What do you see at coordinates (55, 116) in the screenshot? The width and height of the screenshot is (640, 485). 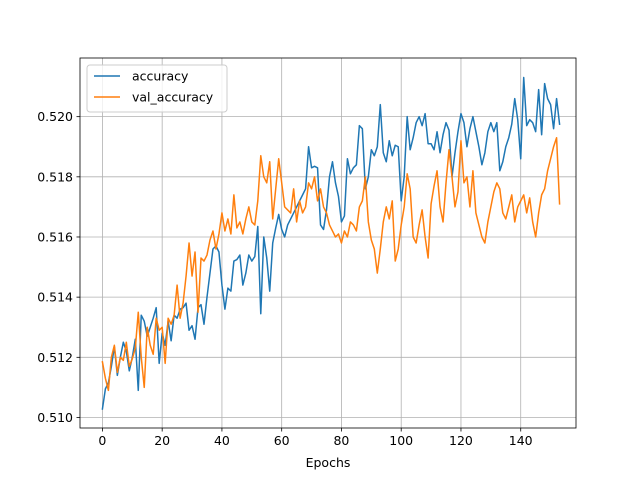 I see `y-tick-label: 0.520` at bounding box center [55, 116].